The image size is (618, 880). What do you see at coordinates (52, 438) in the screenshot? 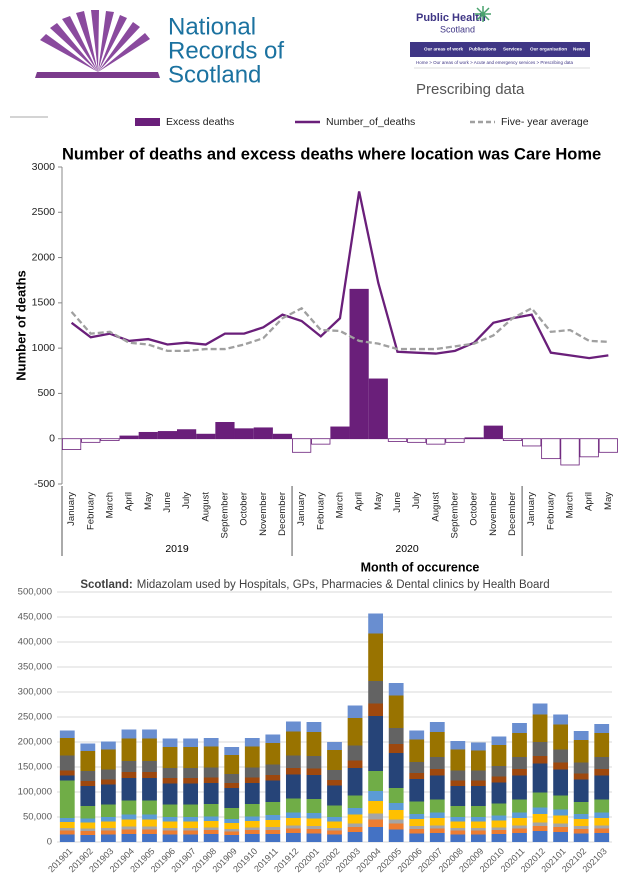
I see `y-tick-label: 0` at bounding box center [52, 438].